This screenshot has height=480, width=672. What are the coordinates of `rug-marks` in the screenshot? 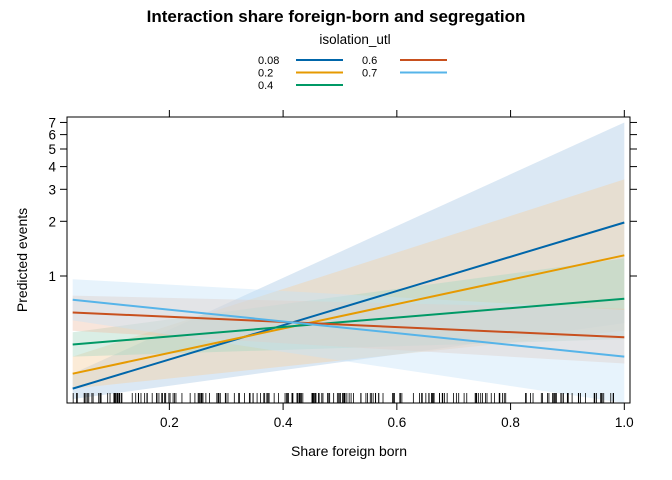 It's located at (343, 398).